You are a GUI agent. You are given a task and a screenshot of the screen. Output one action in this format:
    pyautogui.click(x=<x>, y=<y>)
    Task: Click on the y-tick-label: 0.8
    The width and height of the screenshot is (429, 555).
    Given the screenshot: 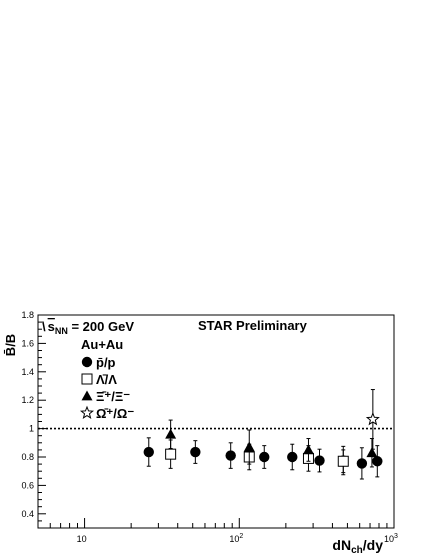 What is the action you would take?
    pyautogui.click(x=27, y=457)
    